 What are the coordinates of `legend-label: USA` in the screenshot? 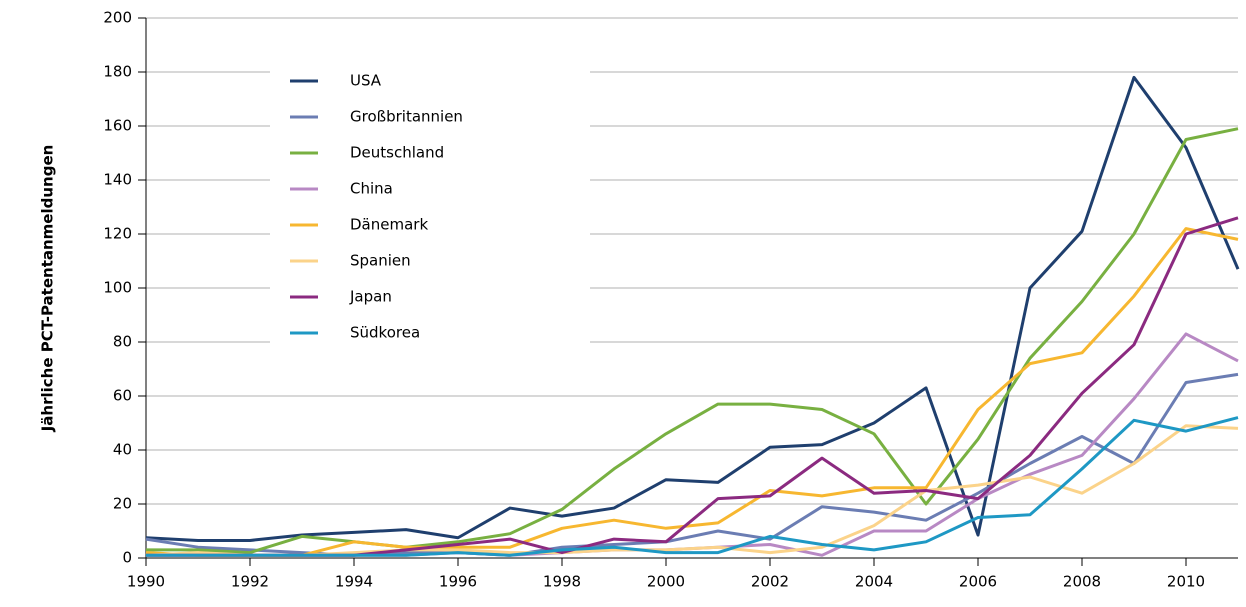 It's located at (366, 81).